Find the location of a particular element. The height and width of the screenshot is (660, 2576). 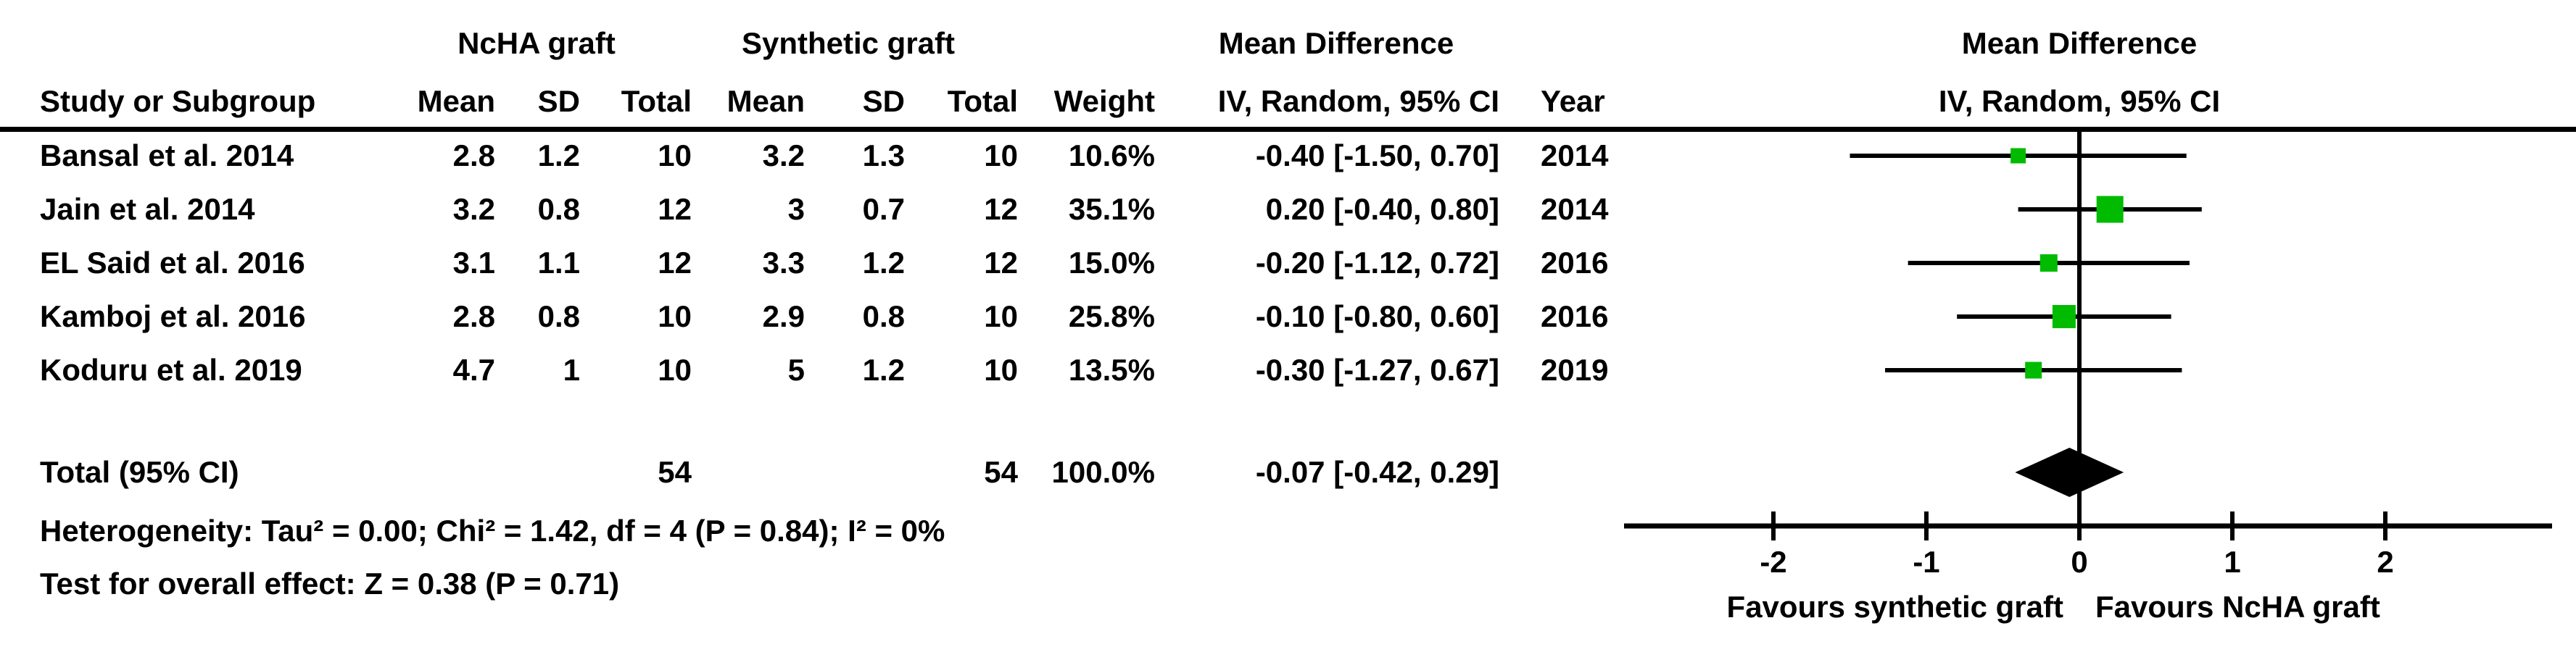

synthetic-mean: 2.9 is located at coordinates (783, 316).